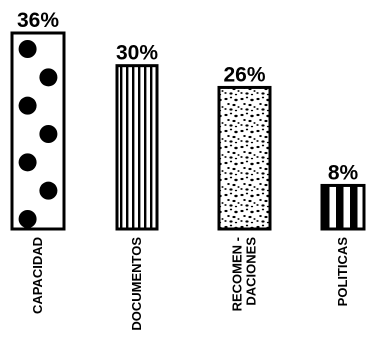 This screenshot has height=350, width=377. What do you see at coordinates (251, 271) in the screenshot?
I see `category-label: DACIONES` at bounding box center [251, 271].